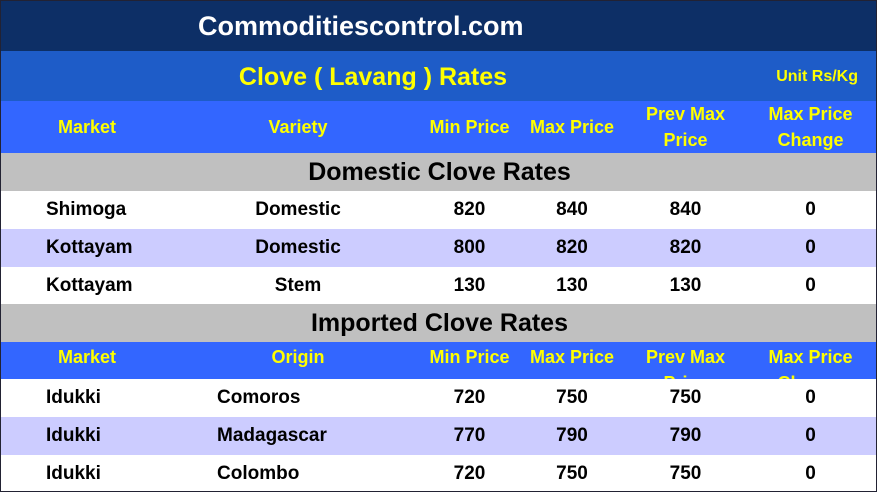 The height and width of the screenshot is (492, 877). I want to click on column-header: Variety, so click(298, 127).